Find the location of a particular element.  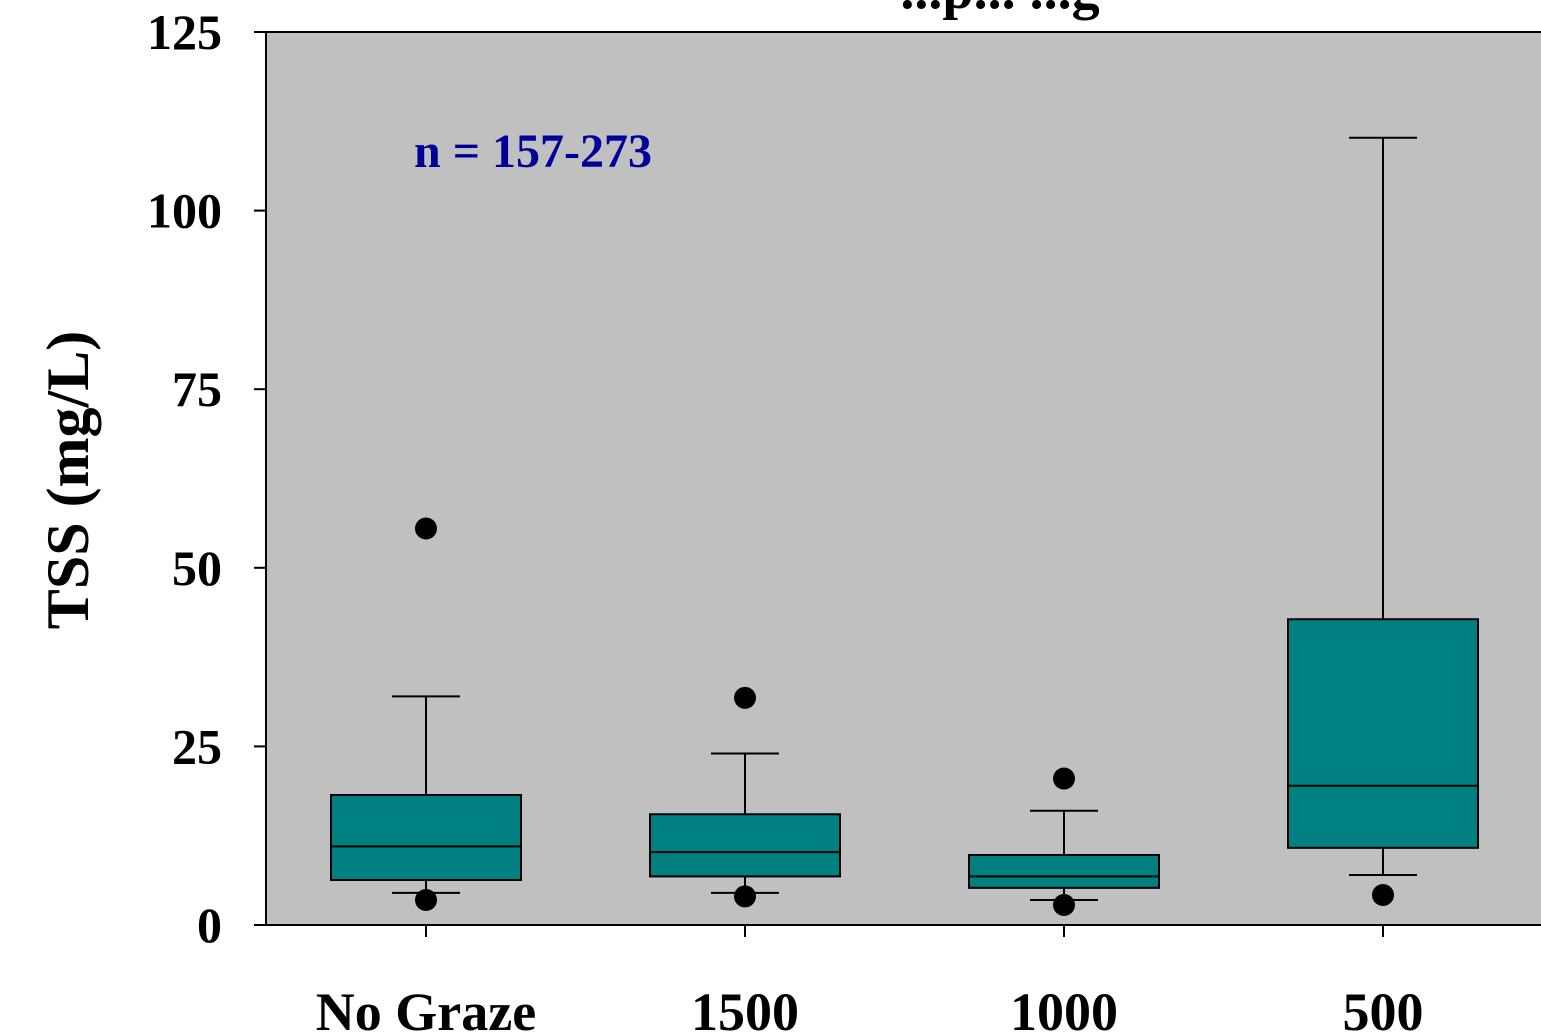

chart-title: ...p... ...g is located at coordinates (999, 10).